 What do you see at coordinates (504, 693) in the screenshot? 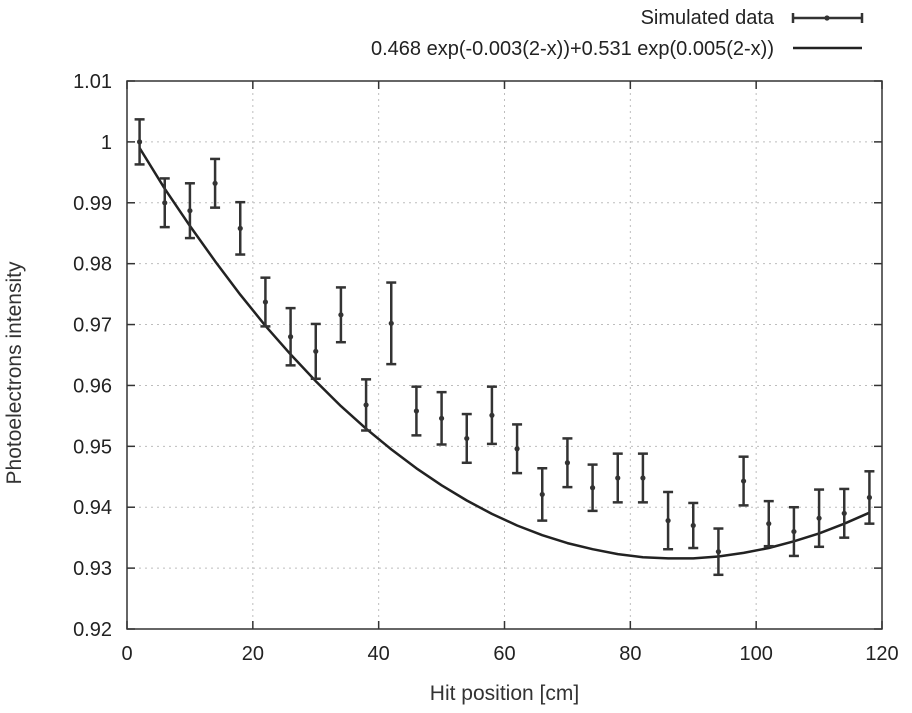
I see `x-axis-title: Hit position [cm]` at bounding box center [504, 693].